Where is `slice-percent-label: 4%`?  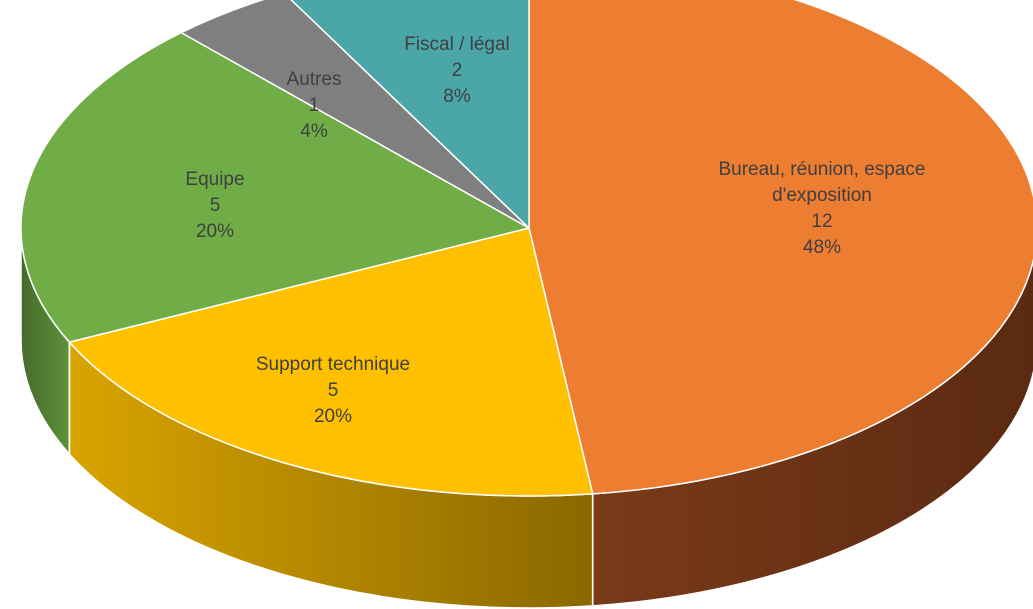 slice-percent-label: 4% is located at coordinates (314, 131).